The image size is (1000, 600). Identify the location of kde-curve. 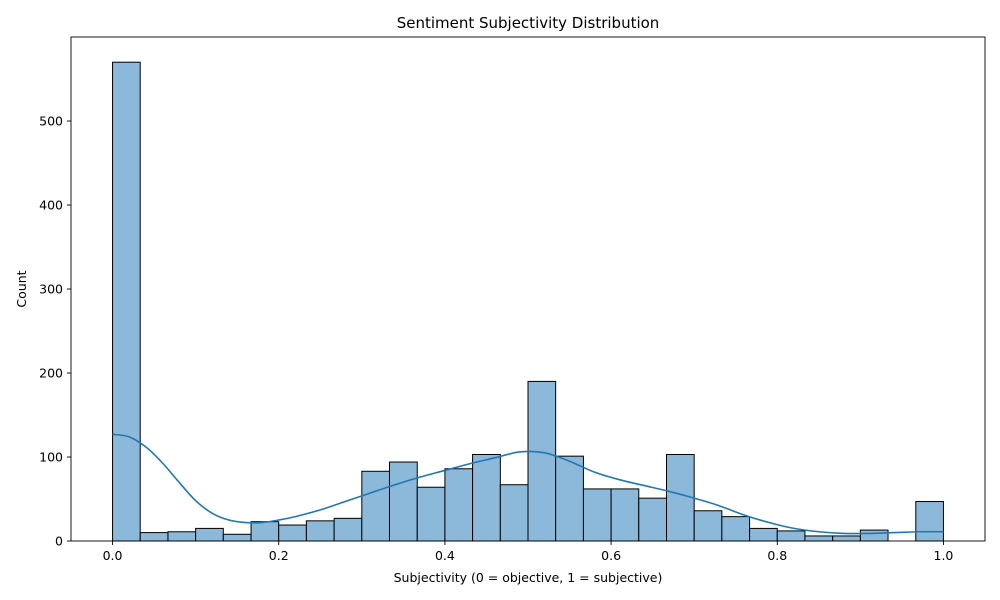
(528, 484).